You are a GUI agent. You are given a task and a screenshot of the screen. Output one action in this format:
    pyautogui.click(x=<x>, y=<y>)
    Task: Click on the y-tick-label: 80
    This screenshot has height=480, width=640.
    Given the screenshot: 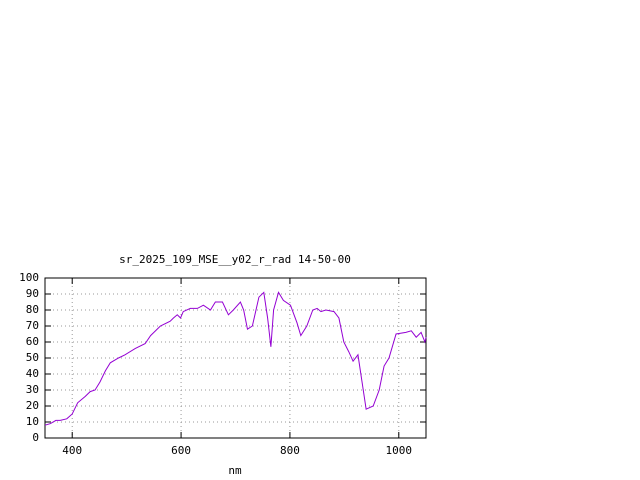 What is the action you would take?
    pyautogui.click(x=32, y=309)
    